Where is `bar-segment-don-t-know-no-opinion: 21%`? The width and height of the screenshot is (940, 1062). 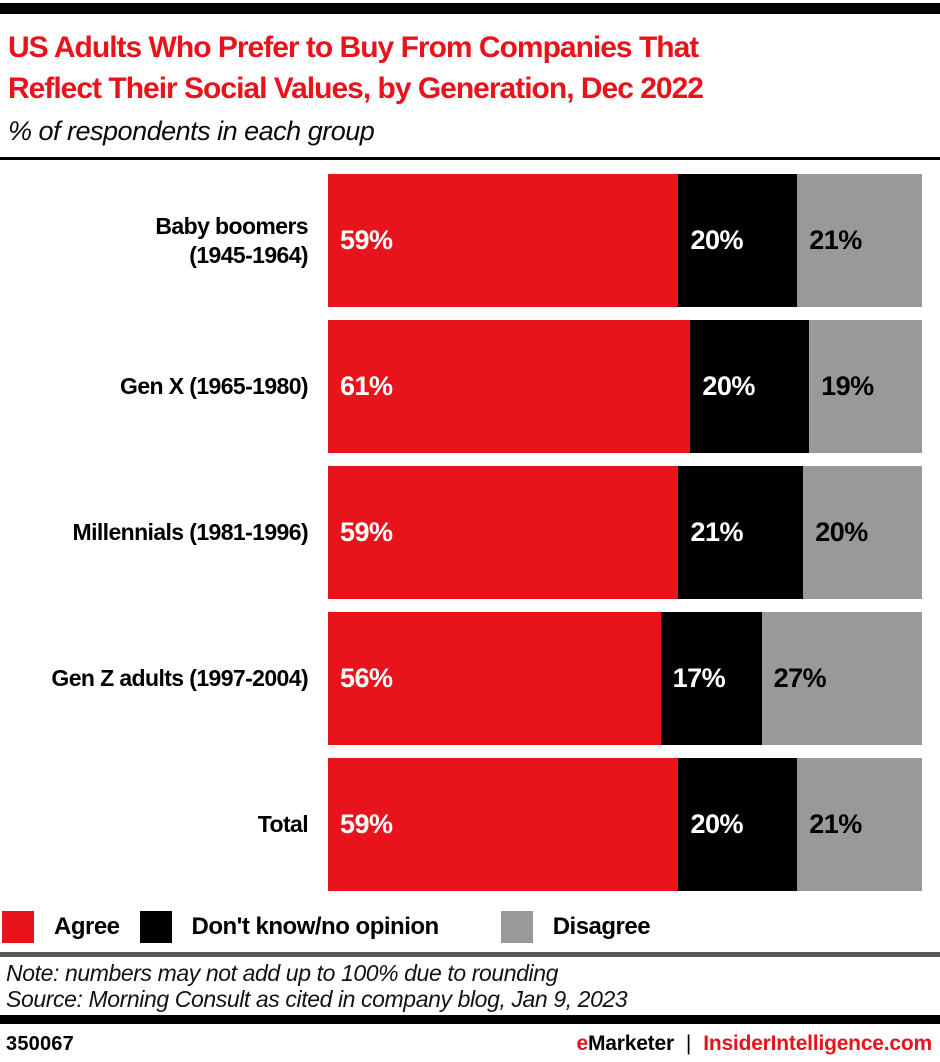 bar-segment-don-t-know-no-opinion: 21% is located at coordinates (741, 532).